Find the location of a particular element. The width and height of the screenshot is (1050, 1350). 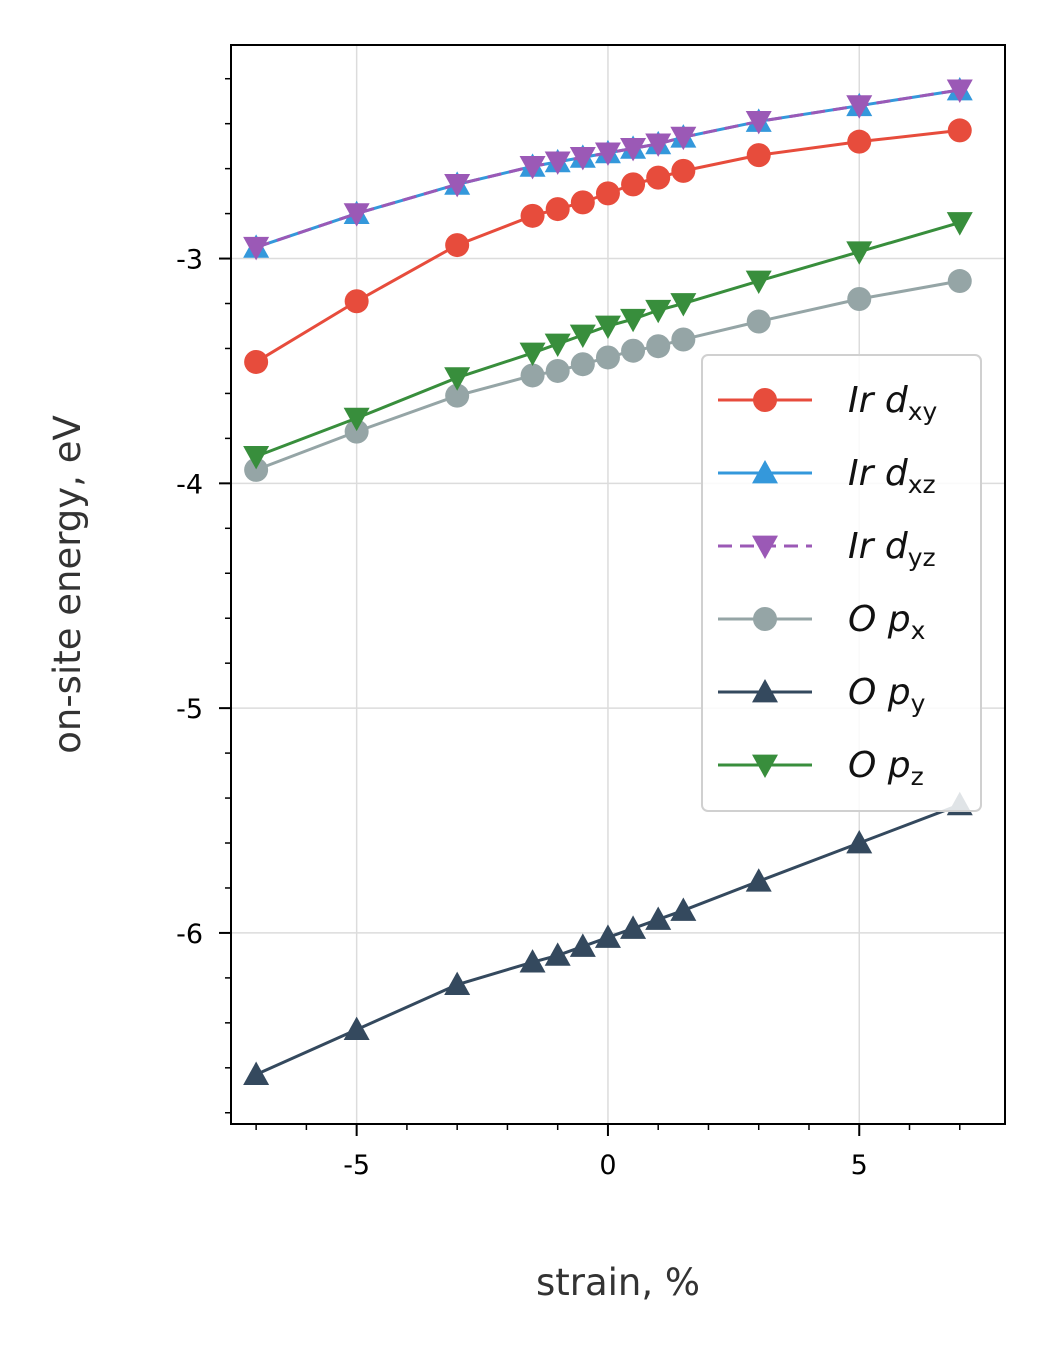

x-tick-label: -5 is located at coordinates (356, 1165).